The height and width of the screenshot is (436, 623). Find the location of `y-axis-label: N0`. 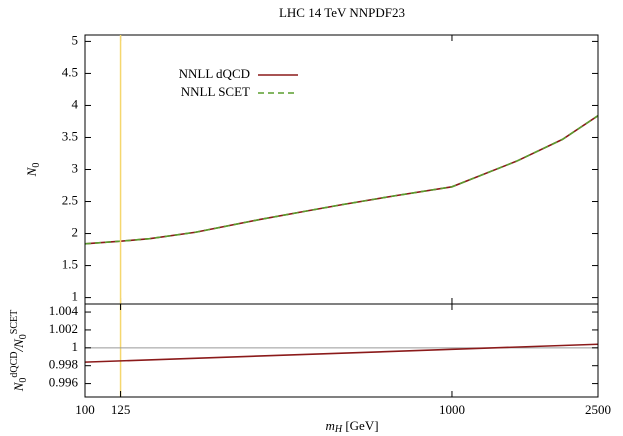

y-axis-label: N0 is located at coordinates (33, 170).